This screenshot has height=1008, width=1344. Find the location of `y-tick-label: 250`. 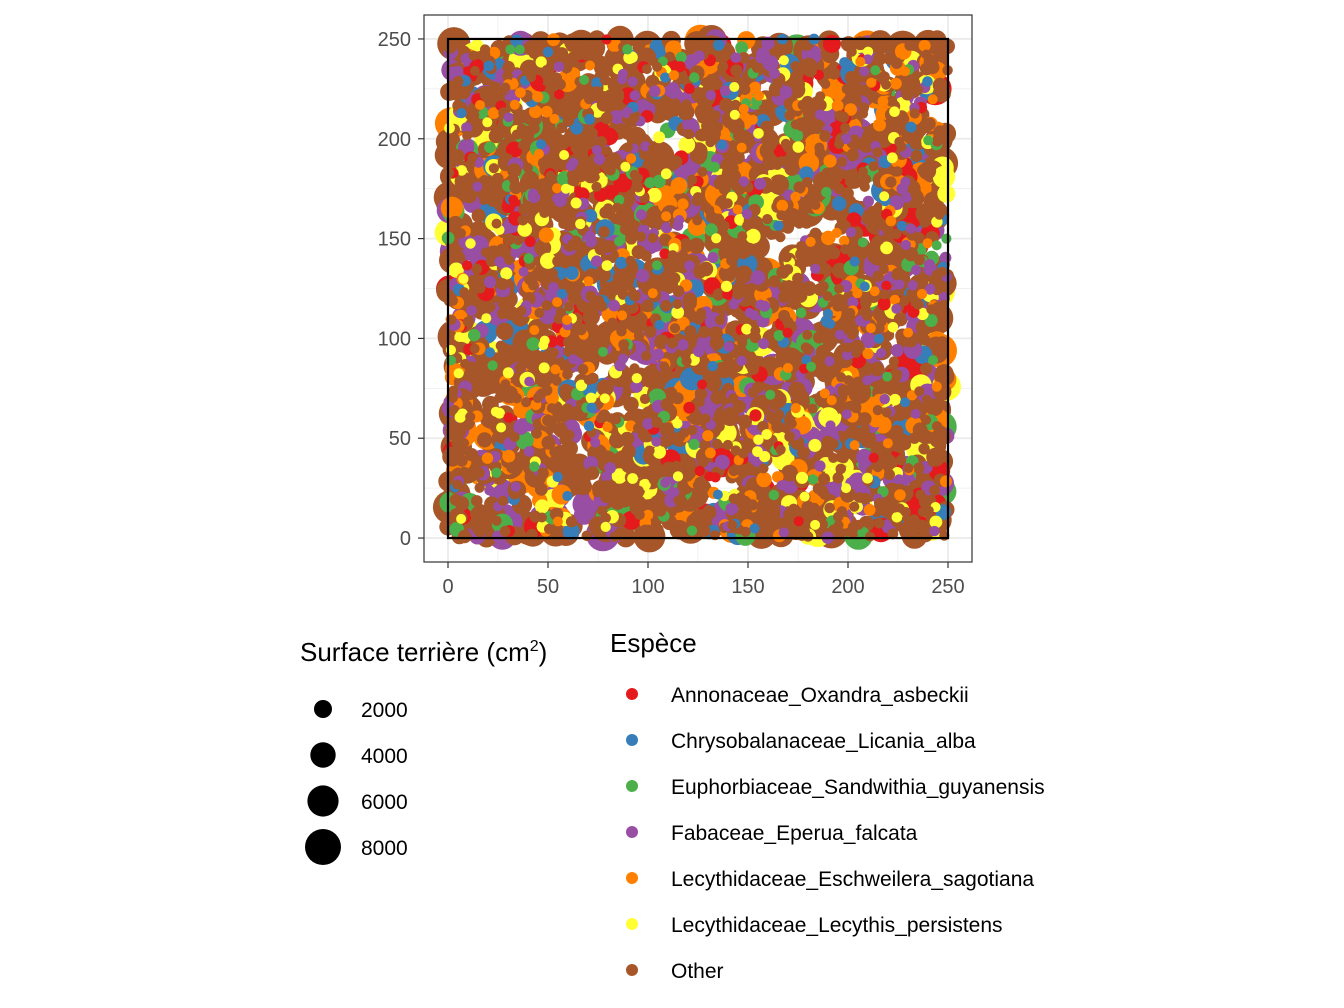

y-tick-label: 250 is located at coordinates (394, 40).